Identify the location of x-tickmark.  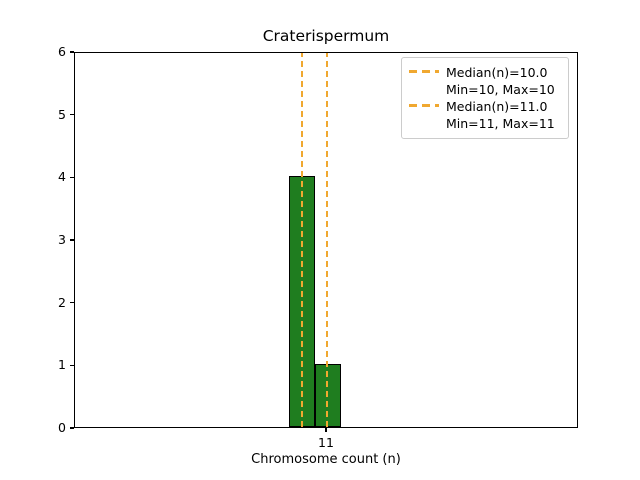
(326, 430).